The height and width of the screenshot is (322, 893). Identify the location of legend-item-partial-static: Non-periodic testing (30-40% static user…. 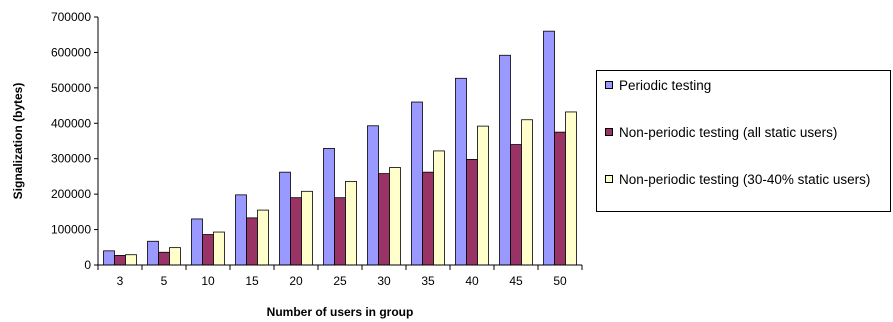
(746, 179).